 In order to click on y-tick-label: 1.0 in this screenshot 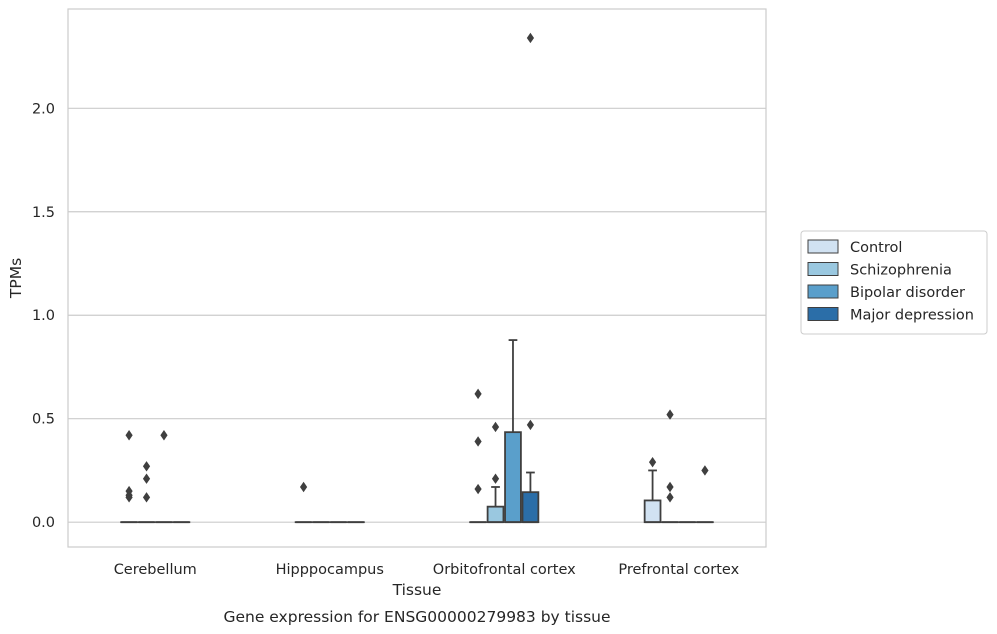, I will do `click(43, 316)`.